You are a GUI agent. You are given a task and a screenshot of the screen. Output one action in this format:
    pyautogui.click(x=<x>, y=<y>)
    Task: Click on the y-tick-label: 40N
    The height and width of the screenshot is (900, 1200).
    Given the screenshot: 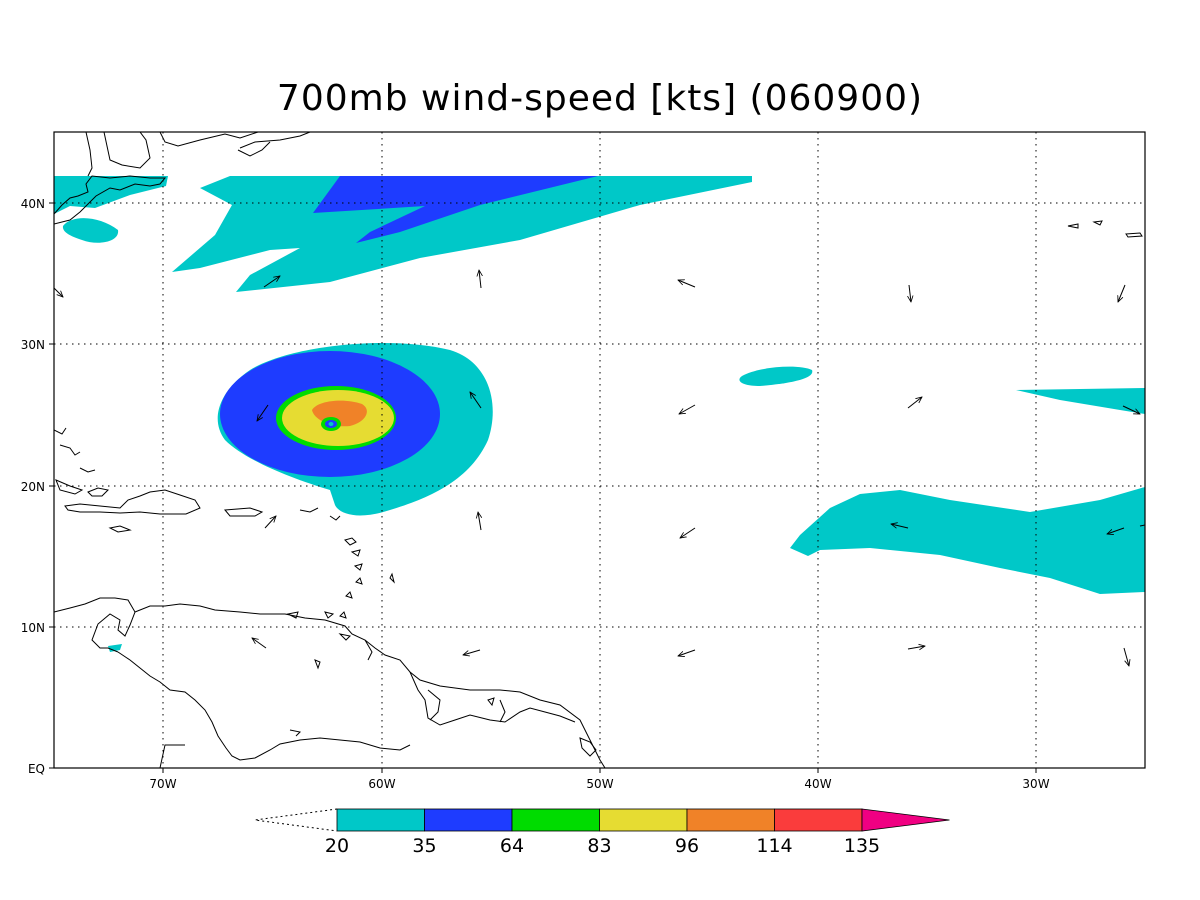 What is the action you would take?
    pyautogui.click(x=33, y=204)
    